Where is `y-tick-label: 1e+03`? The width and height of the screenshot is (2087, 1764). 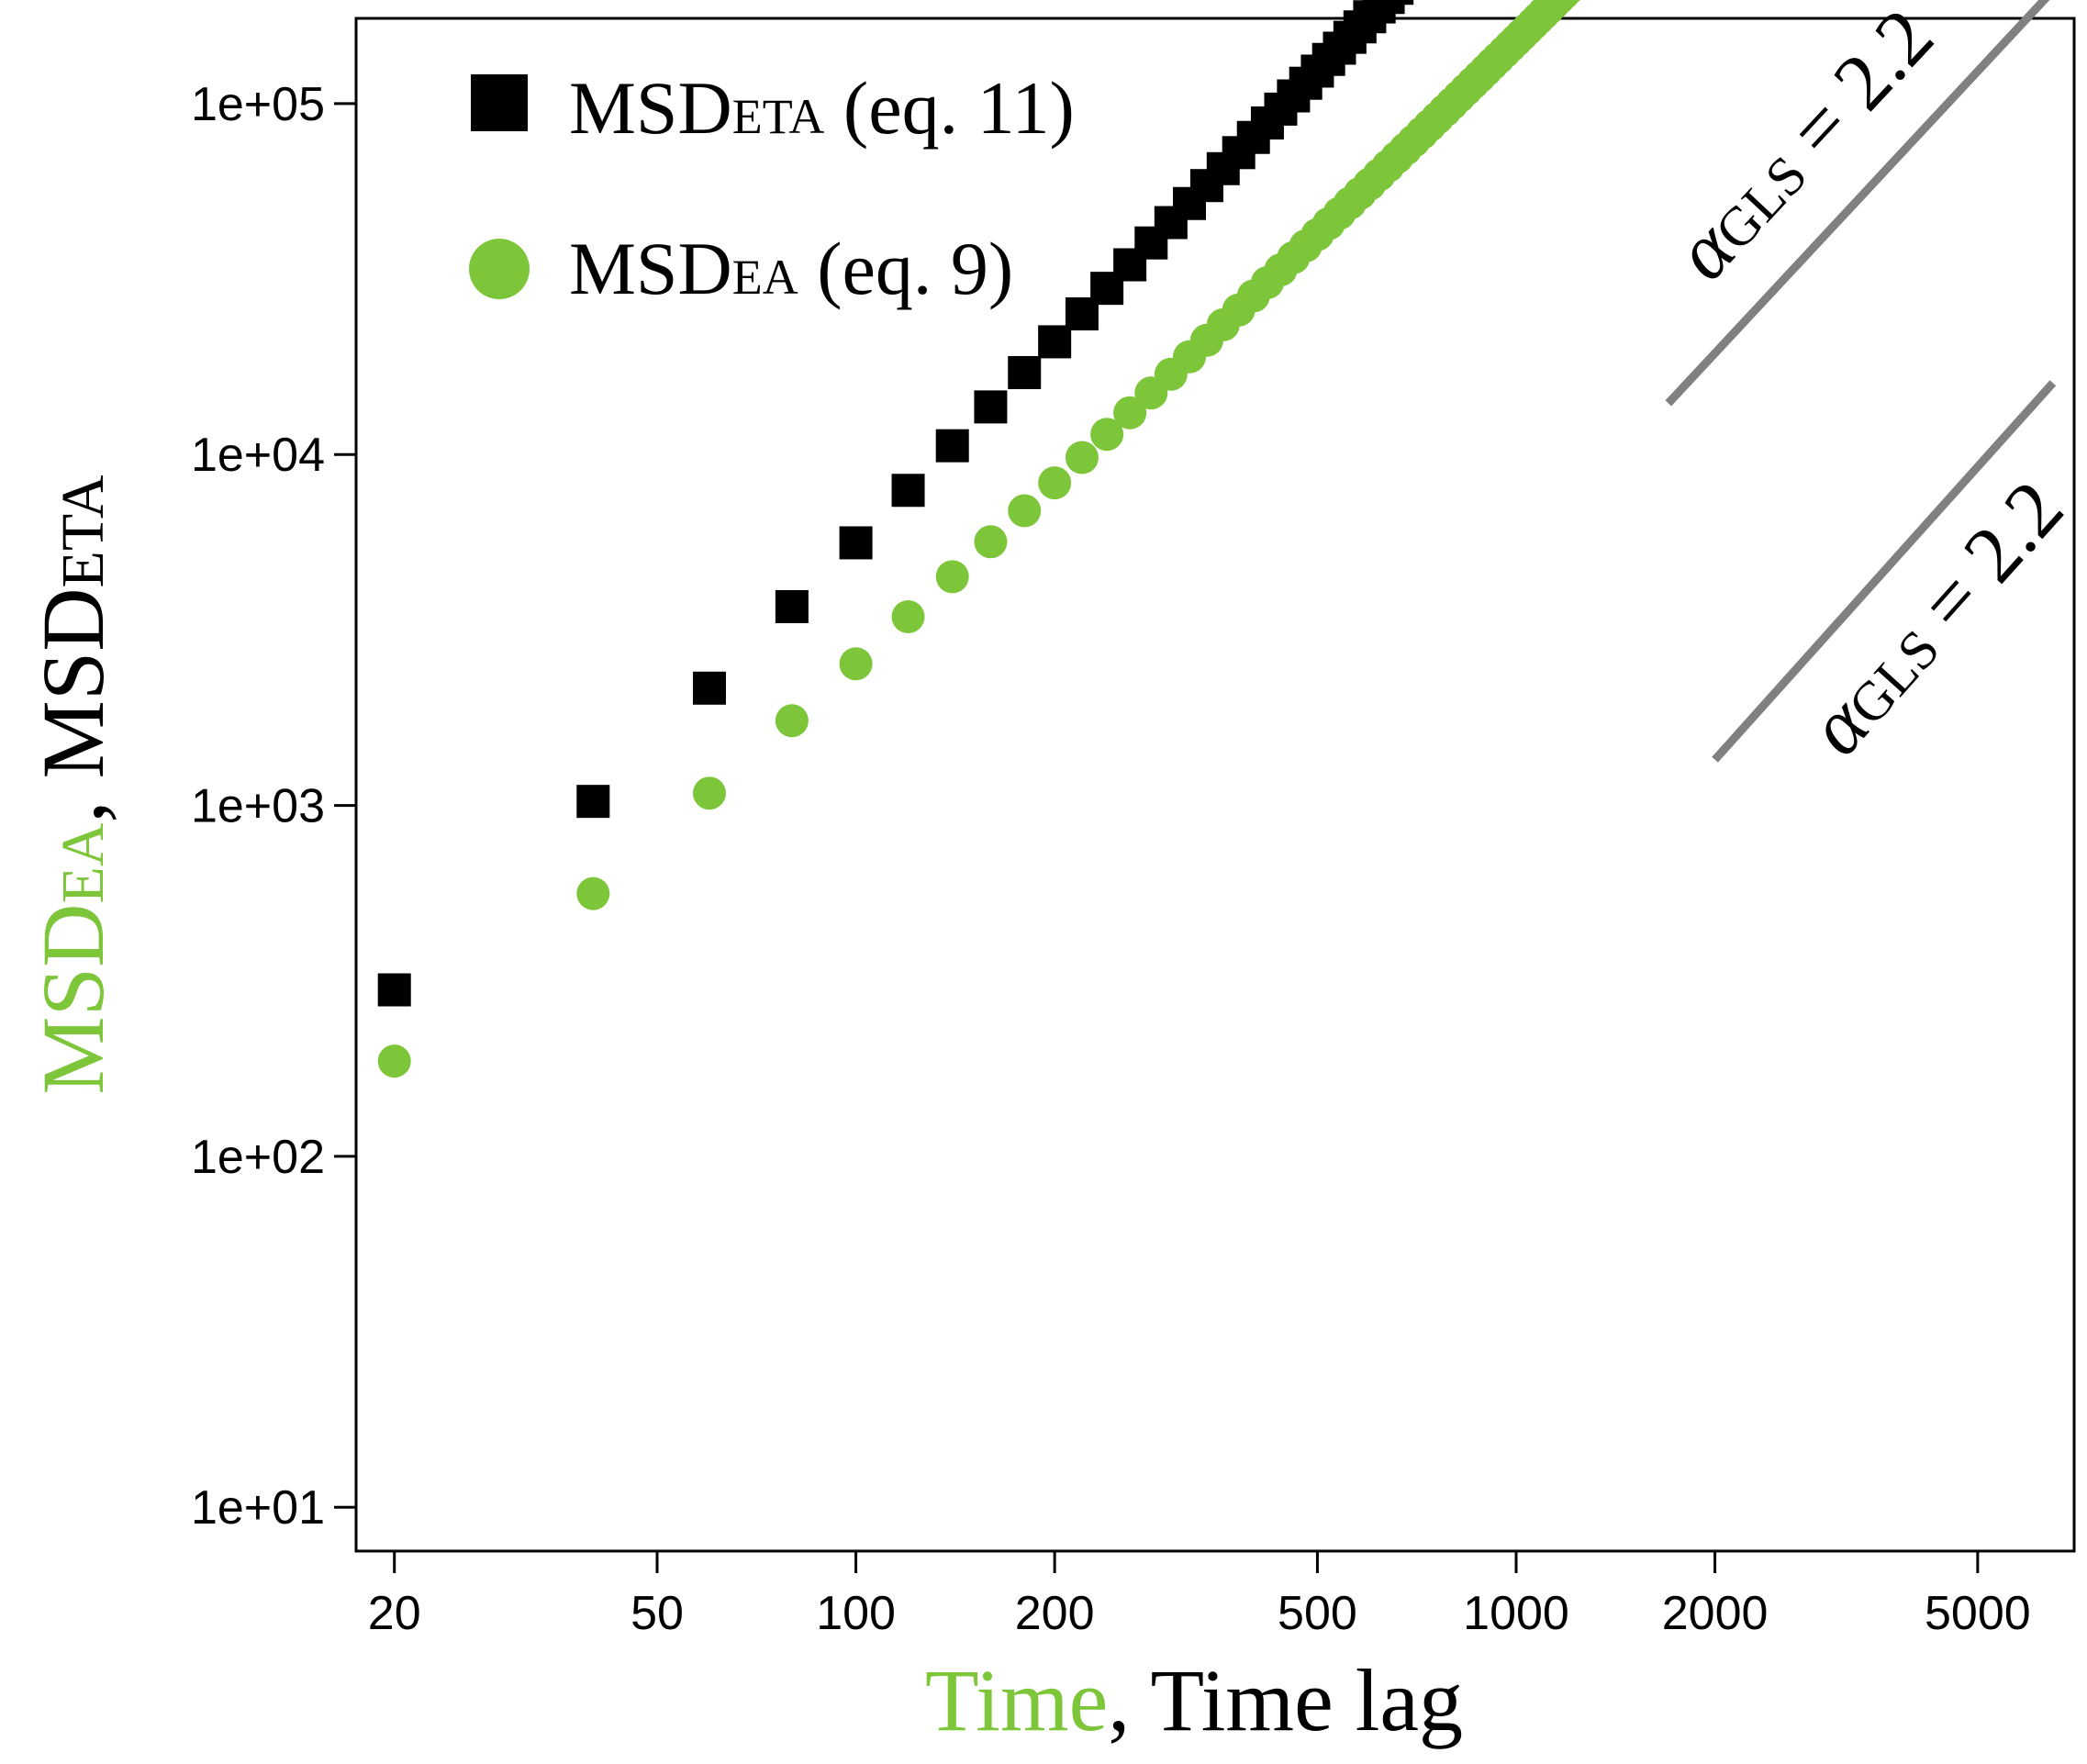
y-tick-label: 1e+03 is located at coordinates (258, 806).